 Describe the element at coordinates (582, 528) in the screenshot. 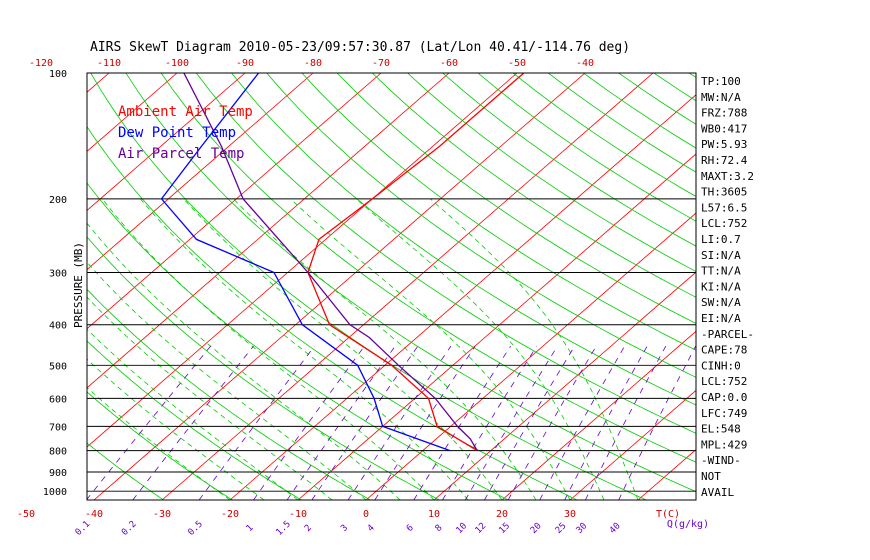

I see `mixing-ratio-tick-label: 30` at that location.